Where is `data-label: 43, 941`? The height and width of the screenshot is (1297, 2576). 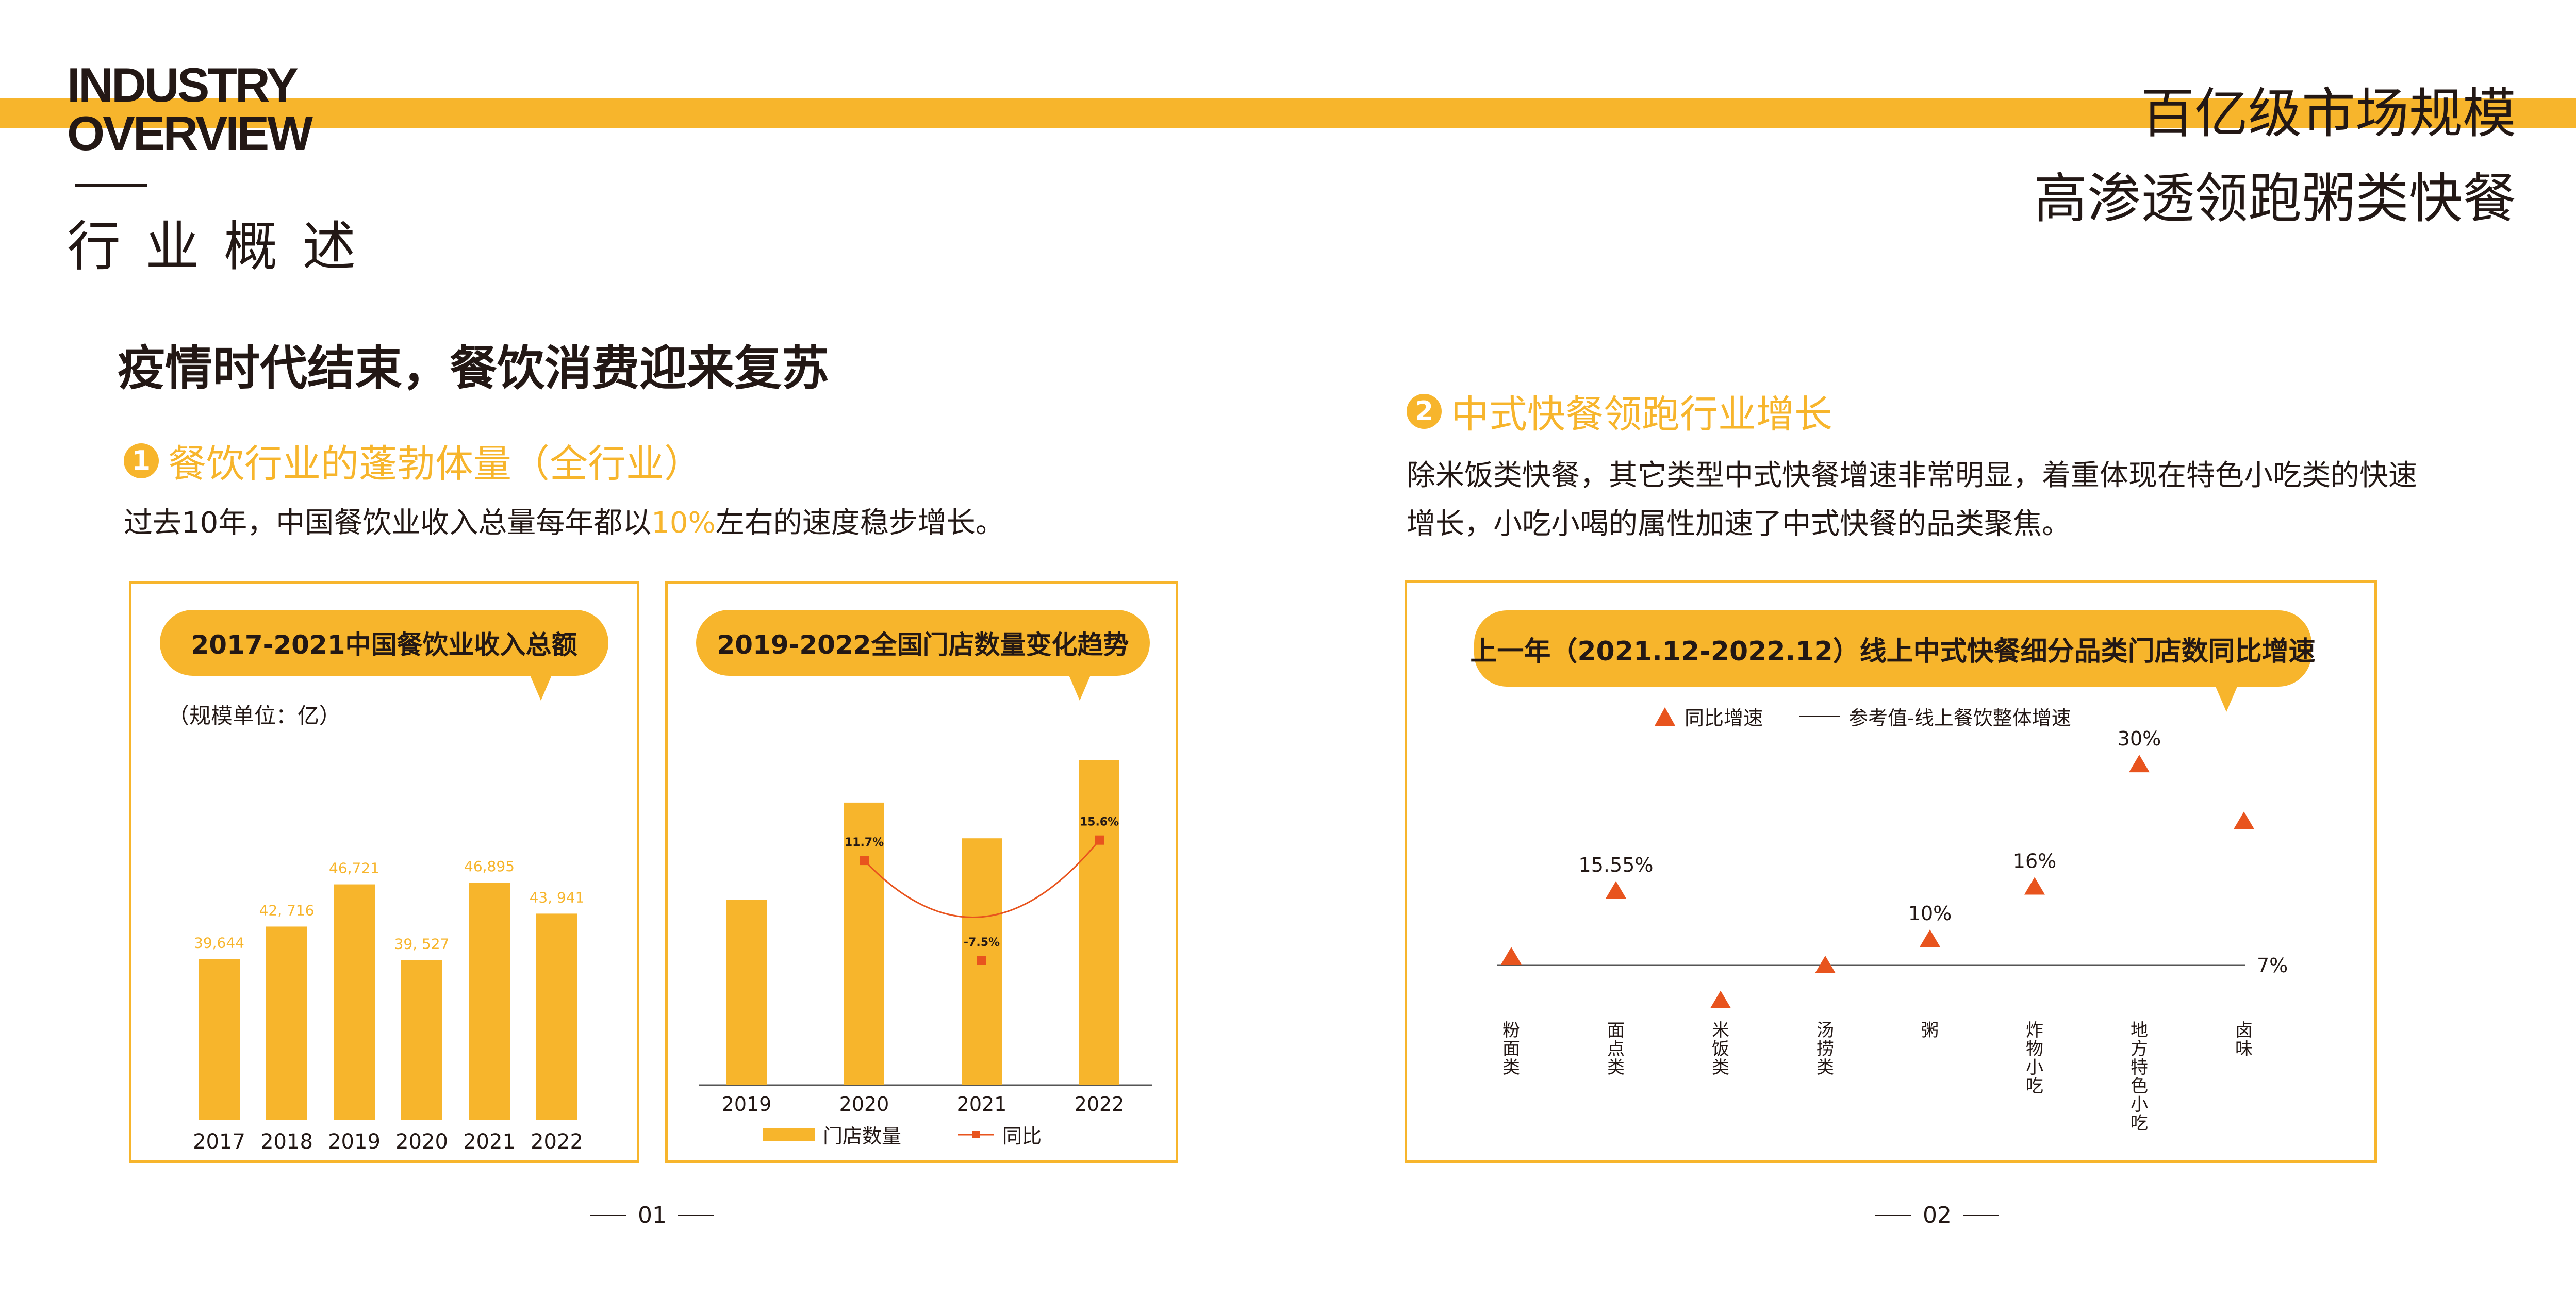 data-label: 43, 941 is located at coordinates (557, 897).